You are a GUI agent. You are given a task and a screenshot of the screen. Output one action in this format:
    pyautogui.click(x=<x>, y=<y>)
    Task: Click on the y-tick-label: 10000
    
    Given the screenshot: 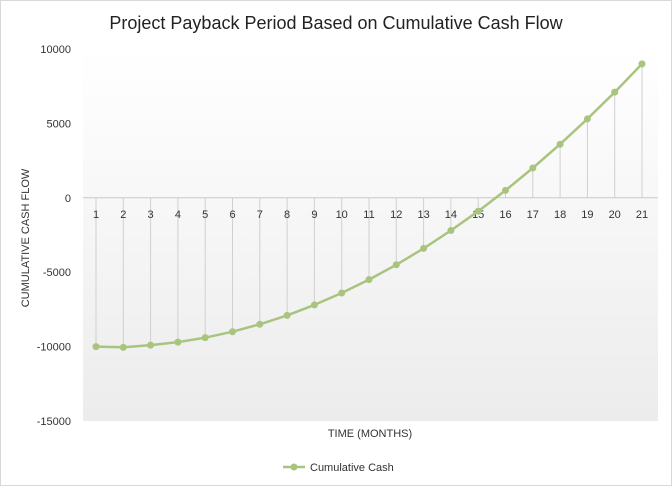 What is the action you would take?
    pyautogui.click(x=55, y=50)
    